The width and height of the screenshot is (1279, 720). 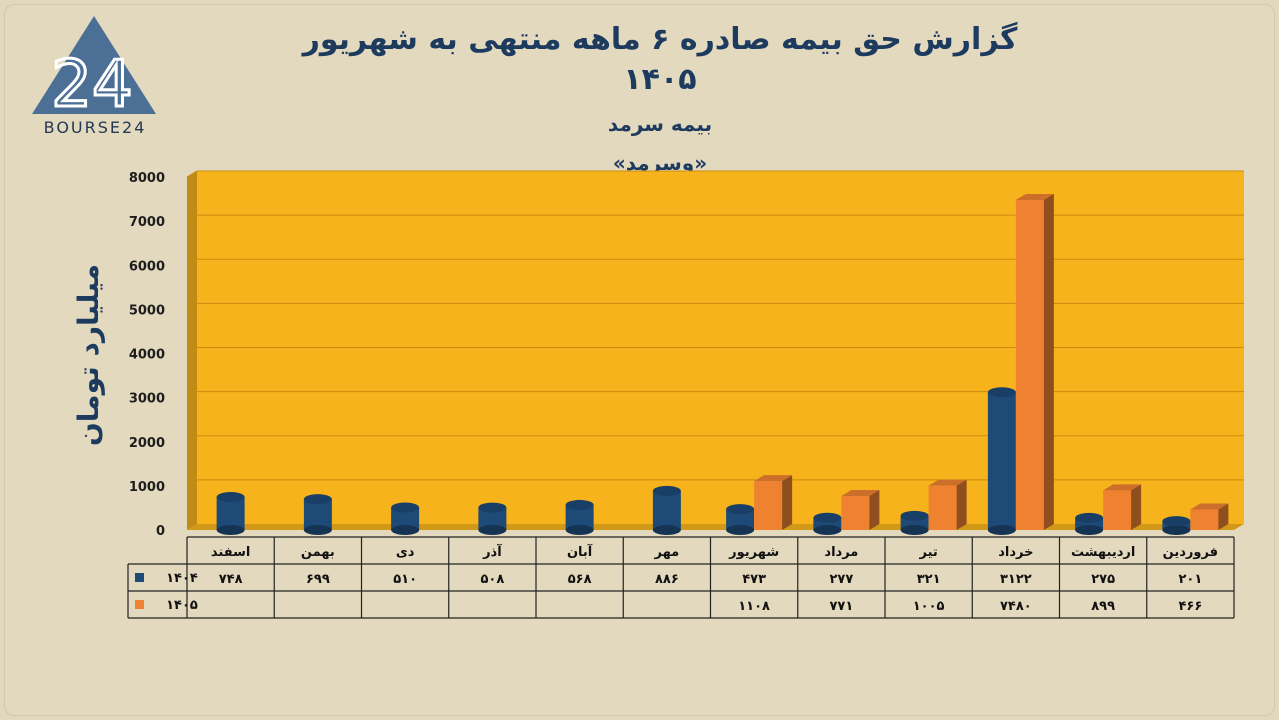 What do you see at coordinates (715, 527) in the screenshot?
I see `plot-floor` at bounding box center [715, 527].